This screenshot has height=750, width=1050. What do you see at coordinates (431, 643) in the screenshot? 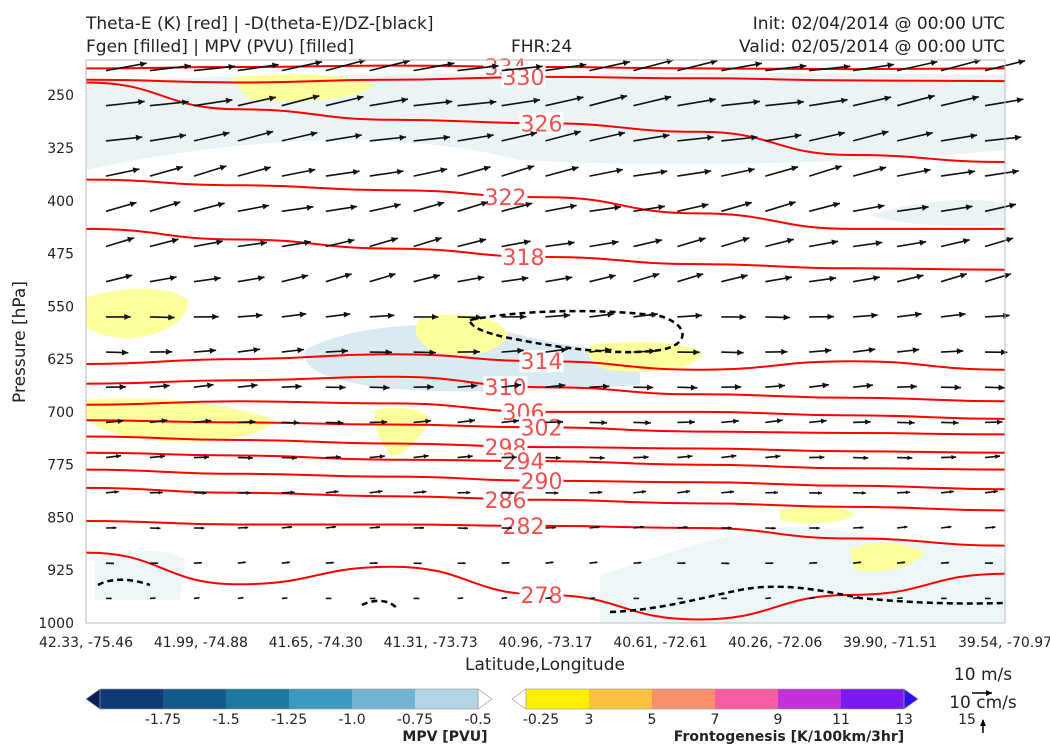
I see `x-tick-label: 41.31, -73.73` at bounding box center [431, 643].